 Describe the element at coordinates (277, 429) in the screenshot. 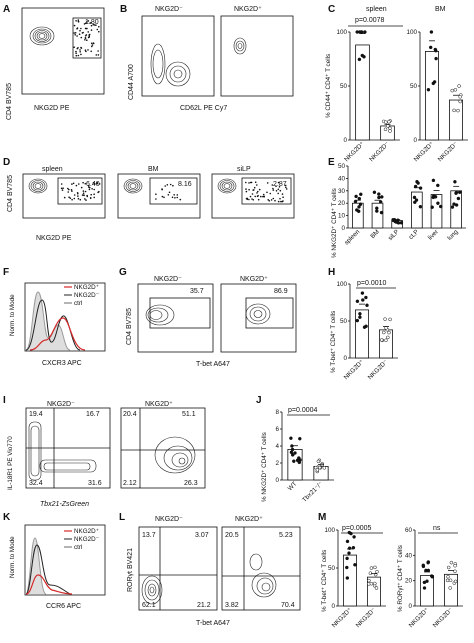

I see `panel-j-y-tick-label: 6` at that location.